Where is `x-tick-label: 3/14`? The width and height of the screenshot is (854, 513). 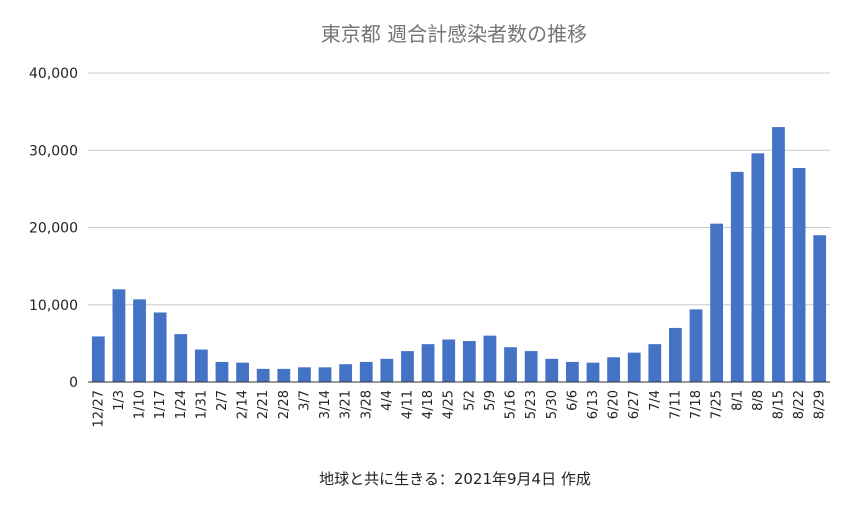
x-tick-label: 3/14 is located at coordinates (325, 404).